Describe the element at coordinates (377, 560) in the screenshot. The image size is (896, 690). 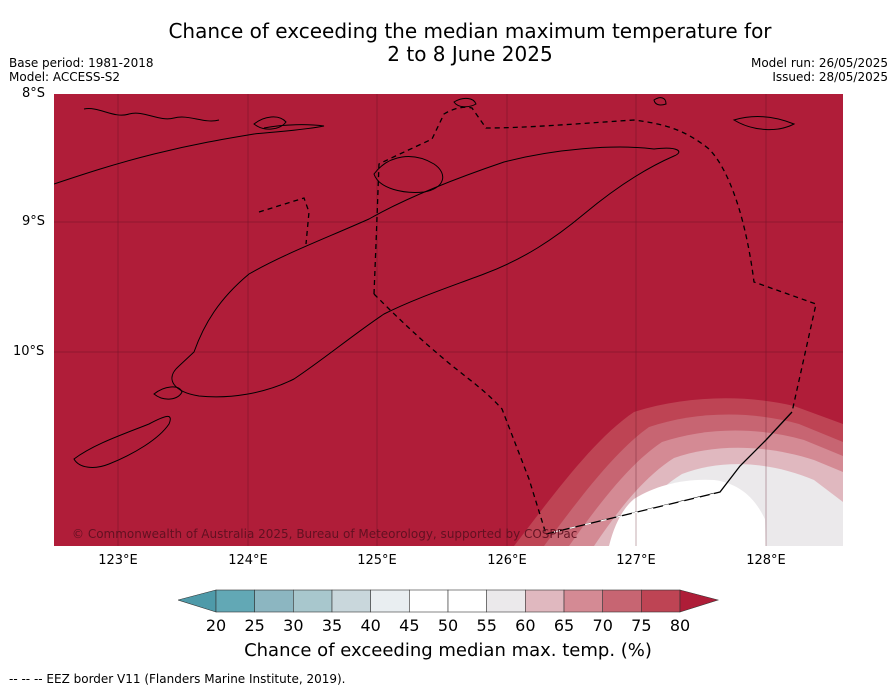
I see `lon-label-125e: 125°E` at that location.